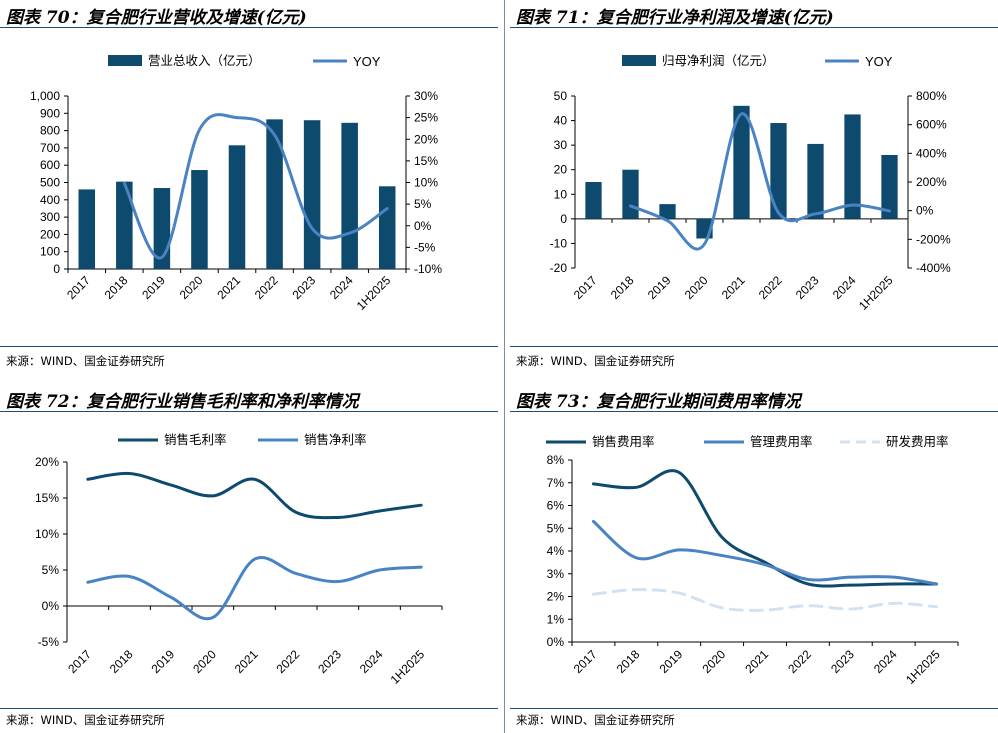 The height and width of the screenshot is (733, 998). What do you see at coordinates (50, 252) in the screenshot?
I see `y-tick-label: 100` at bounding box center [50, 252].